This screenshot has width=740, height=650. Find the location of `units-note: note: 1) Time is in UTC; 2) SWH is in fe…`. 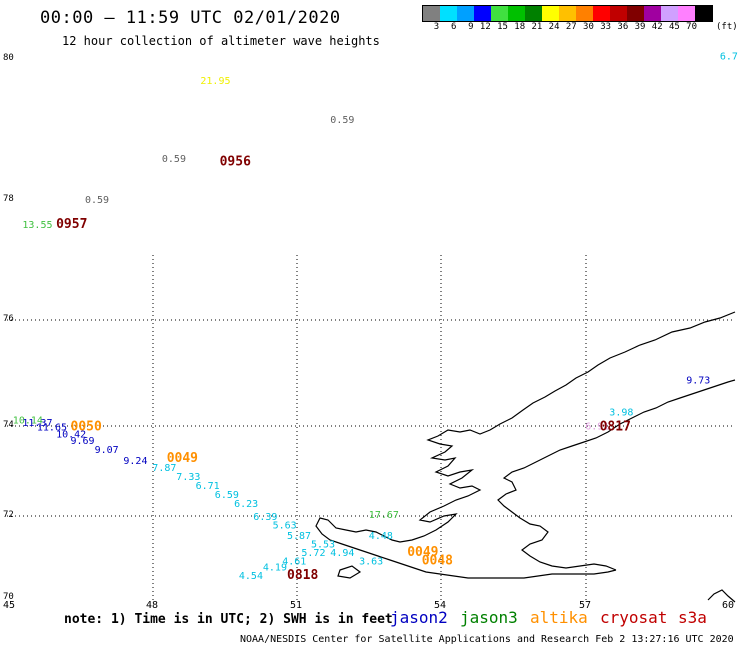

units-note: note: 1) Time is in UTC; 2) SWH is in fe… is located at coordinates (228, 619).